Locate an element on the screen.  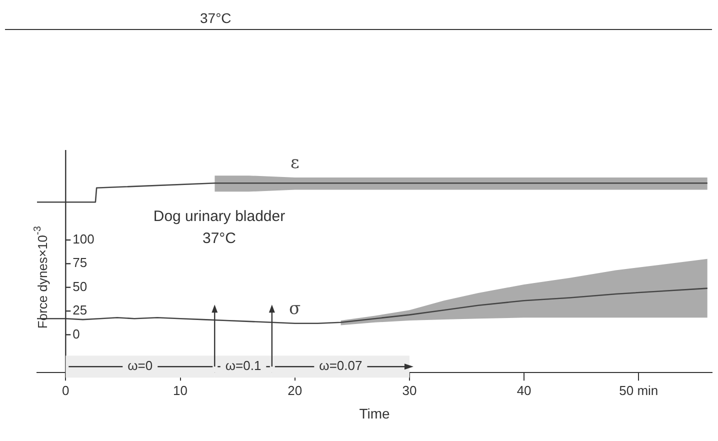
y-tick-label: 50 is located at coordinates (80, 286).